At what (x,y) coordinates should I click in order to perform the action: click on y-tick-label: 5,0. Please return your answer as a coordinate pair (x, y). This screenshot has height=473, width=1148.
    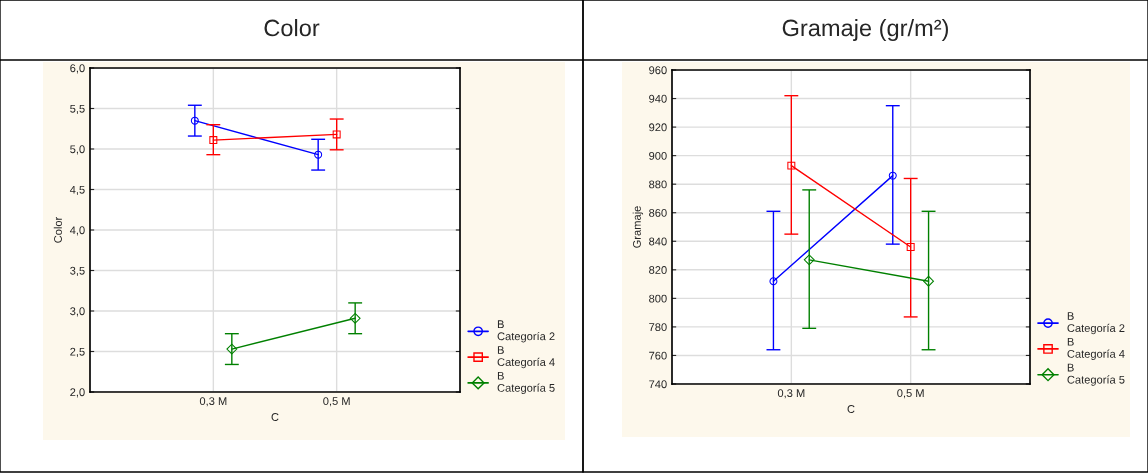
    Looking at the image, I should click on (77, 150).